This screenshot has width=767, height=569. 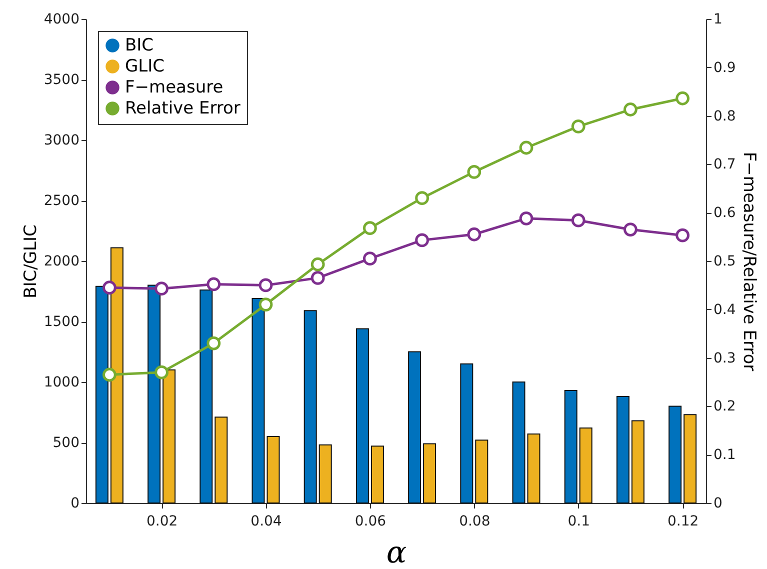 I want to click on legend-label: Relative Error, so click(x=182, y=108).